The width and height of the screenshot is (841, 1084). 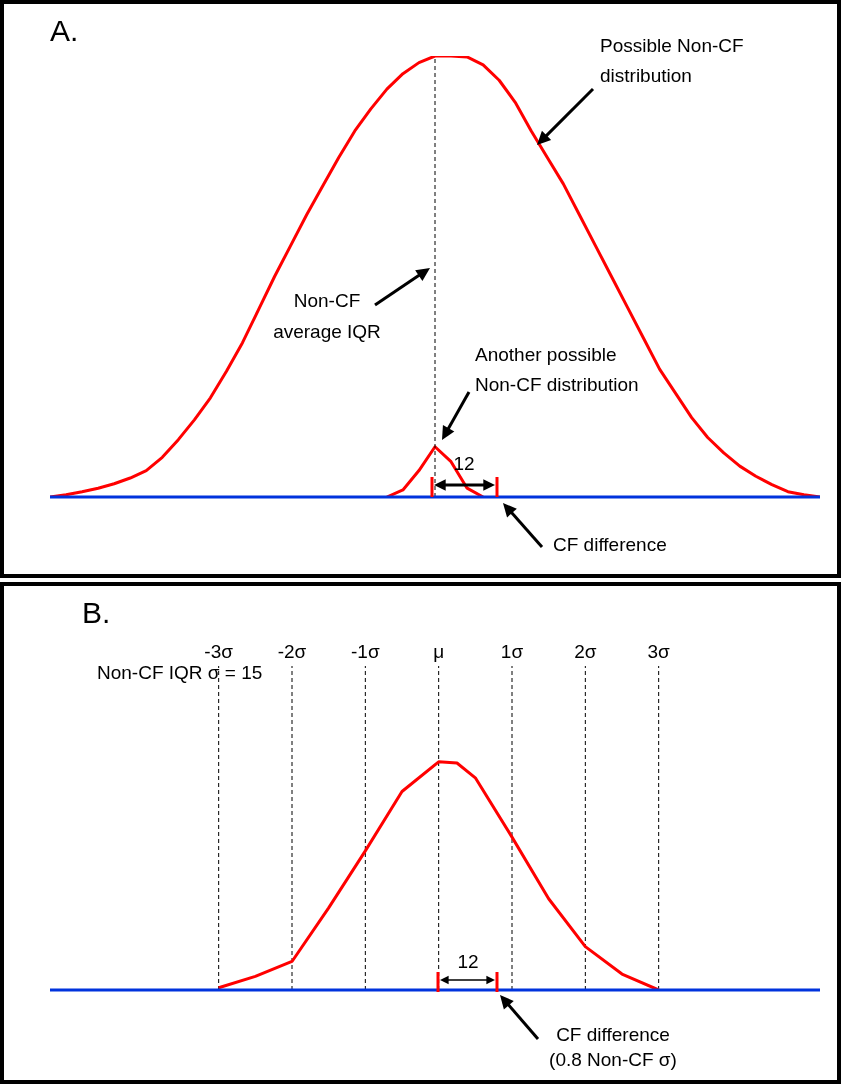 I want to click on text: CF difference, so click(x=610, y=544).